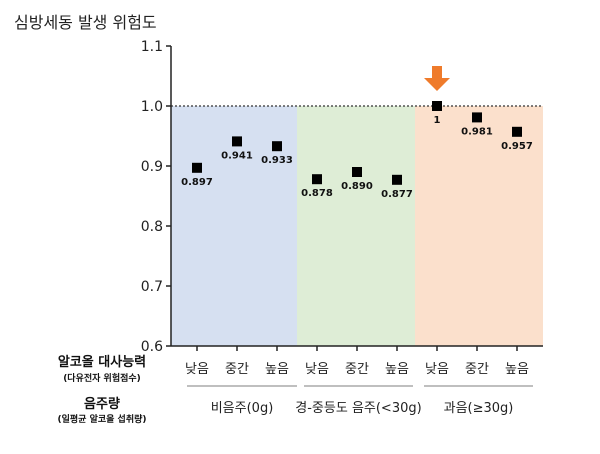 The width and height of the screenshot is (600, 454). I want to click on metabolism-row-subtitle: (다유전자 위험점수), so click(102, 378).